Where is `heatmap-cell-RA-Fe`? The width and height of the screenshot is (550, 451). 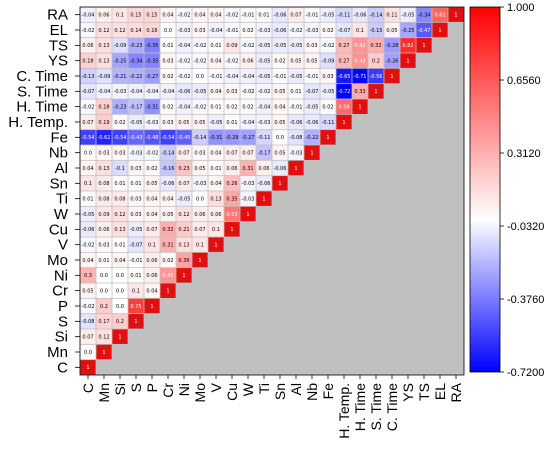 heatmap-cell-RA-Fe is located at coordinates (328, 14).